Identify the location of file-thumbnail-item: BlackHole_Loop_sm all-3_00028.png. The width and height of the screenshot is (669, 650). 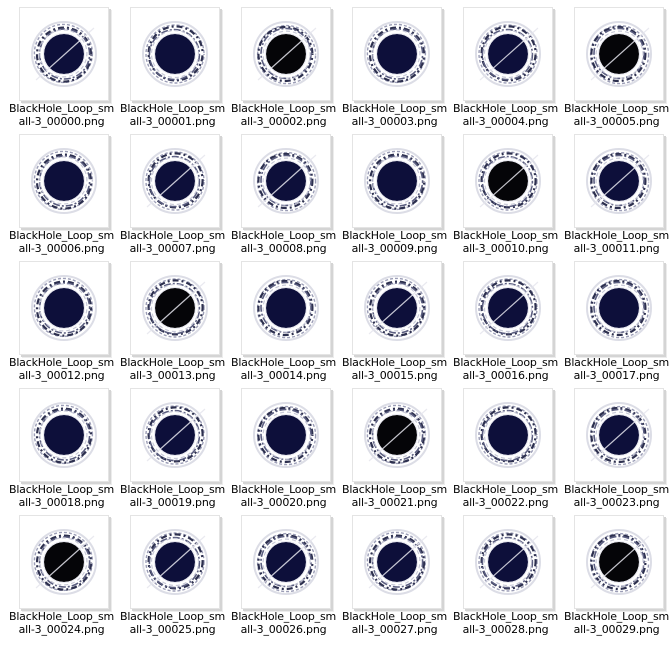
(505, 578).